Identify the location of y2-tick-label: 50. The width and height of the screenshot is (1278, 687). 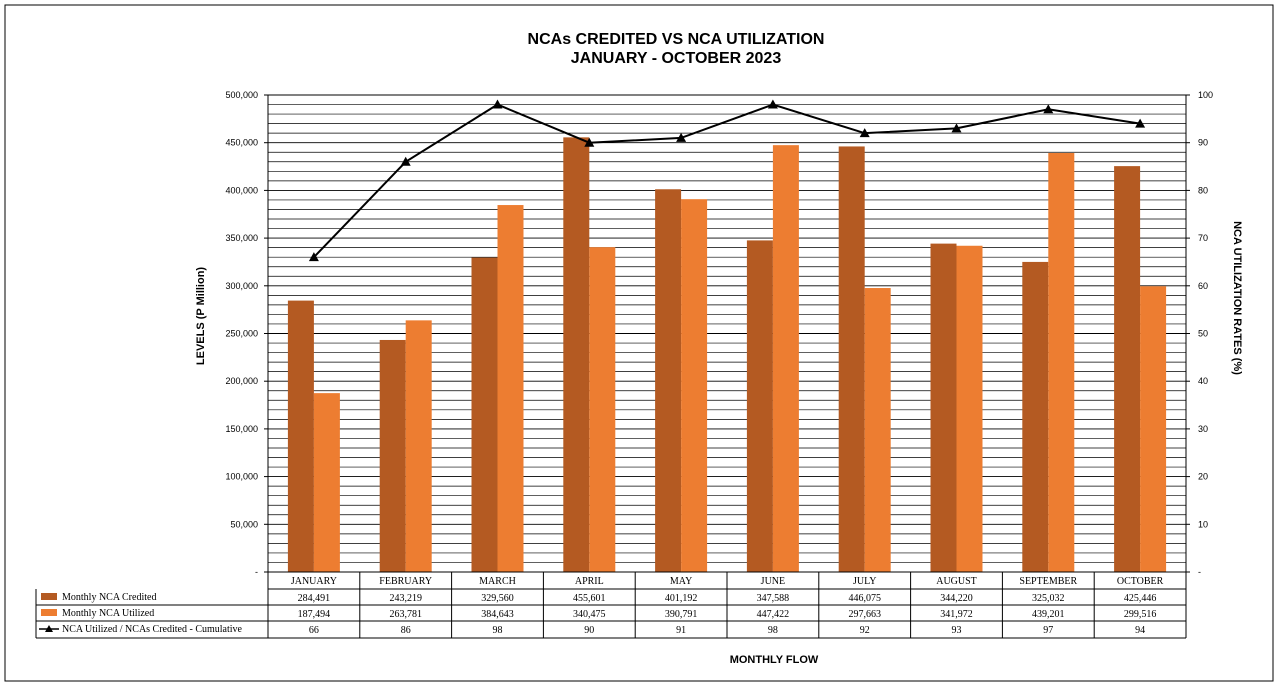
(1203, 334).